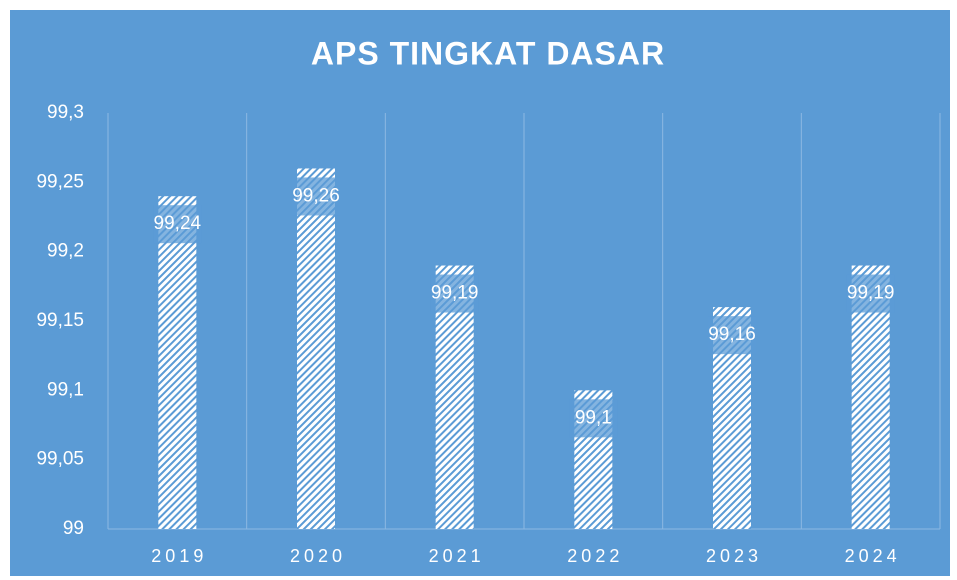 The height and width of the screenshot is (580, 957). Describe the element at coordinates (65, 112) in the screenshot. I see `y-tick-label: 99,3` at that location.